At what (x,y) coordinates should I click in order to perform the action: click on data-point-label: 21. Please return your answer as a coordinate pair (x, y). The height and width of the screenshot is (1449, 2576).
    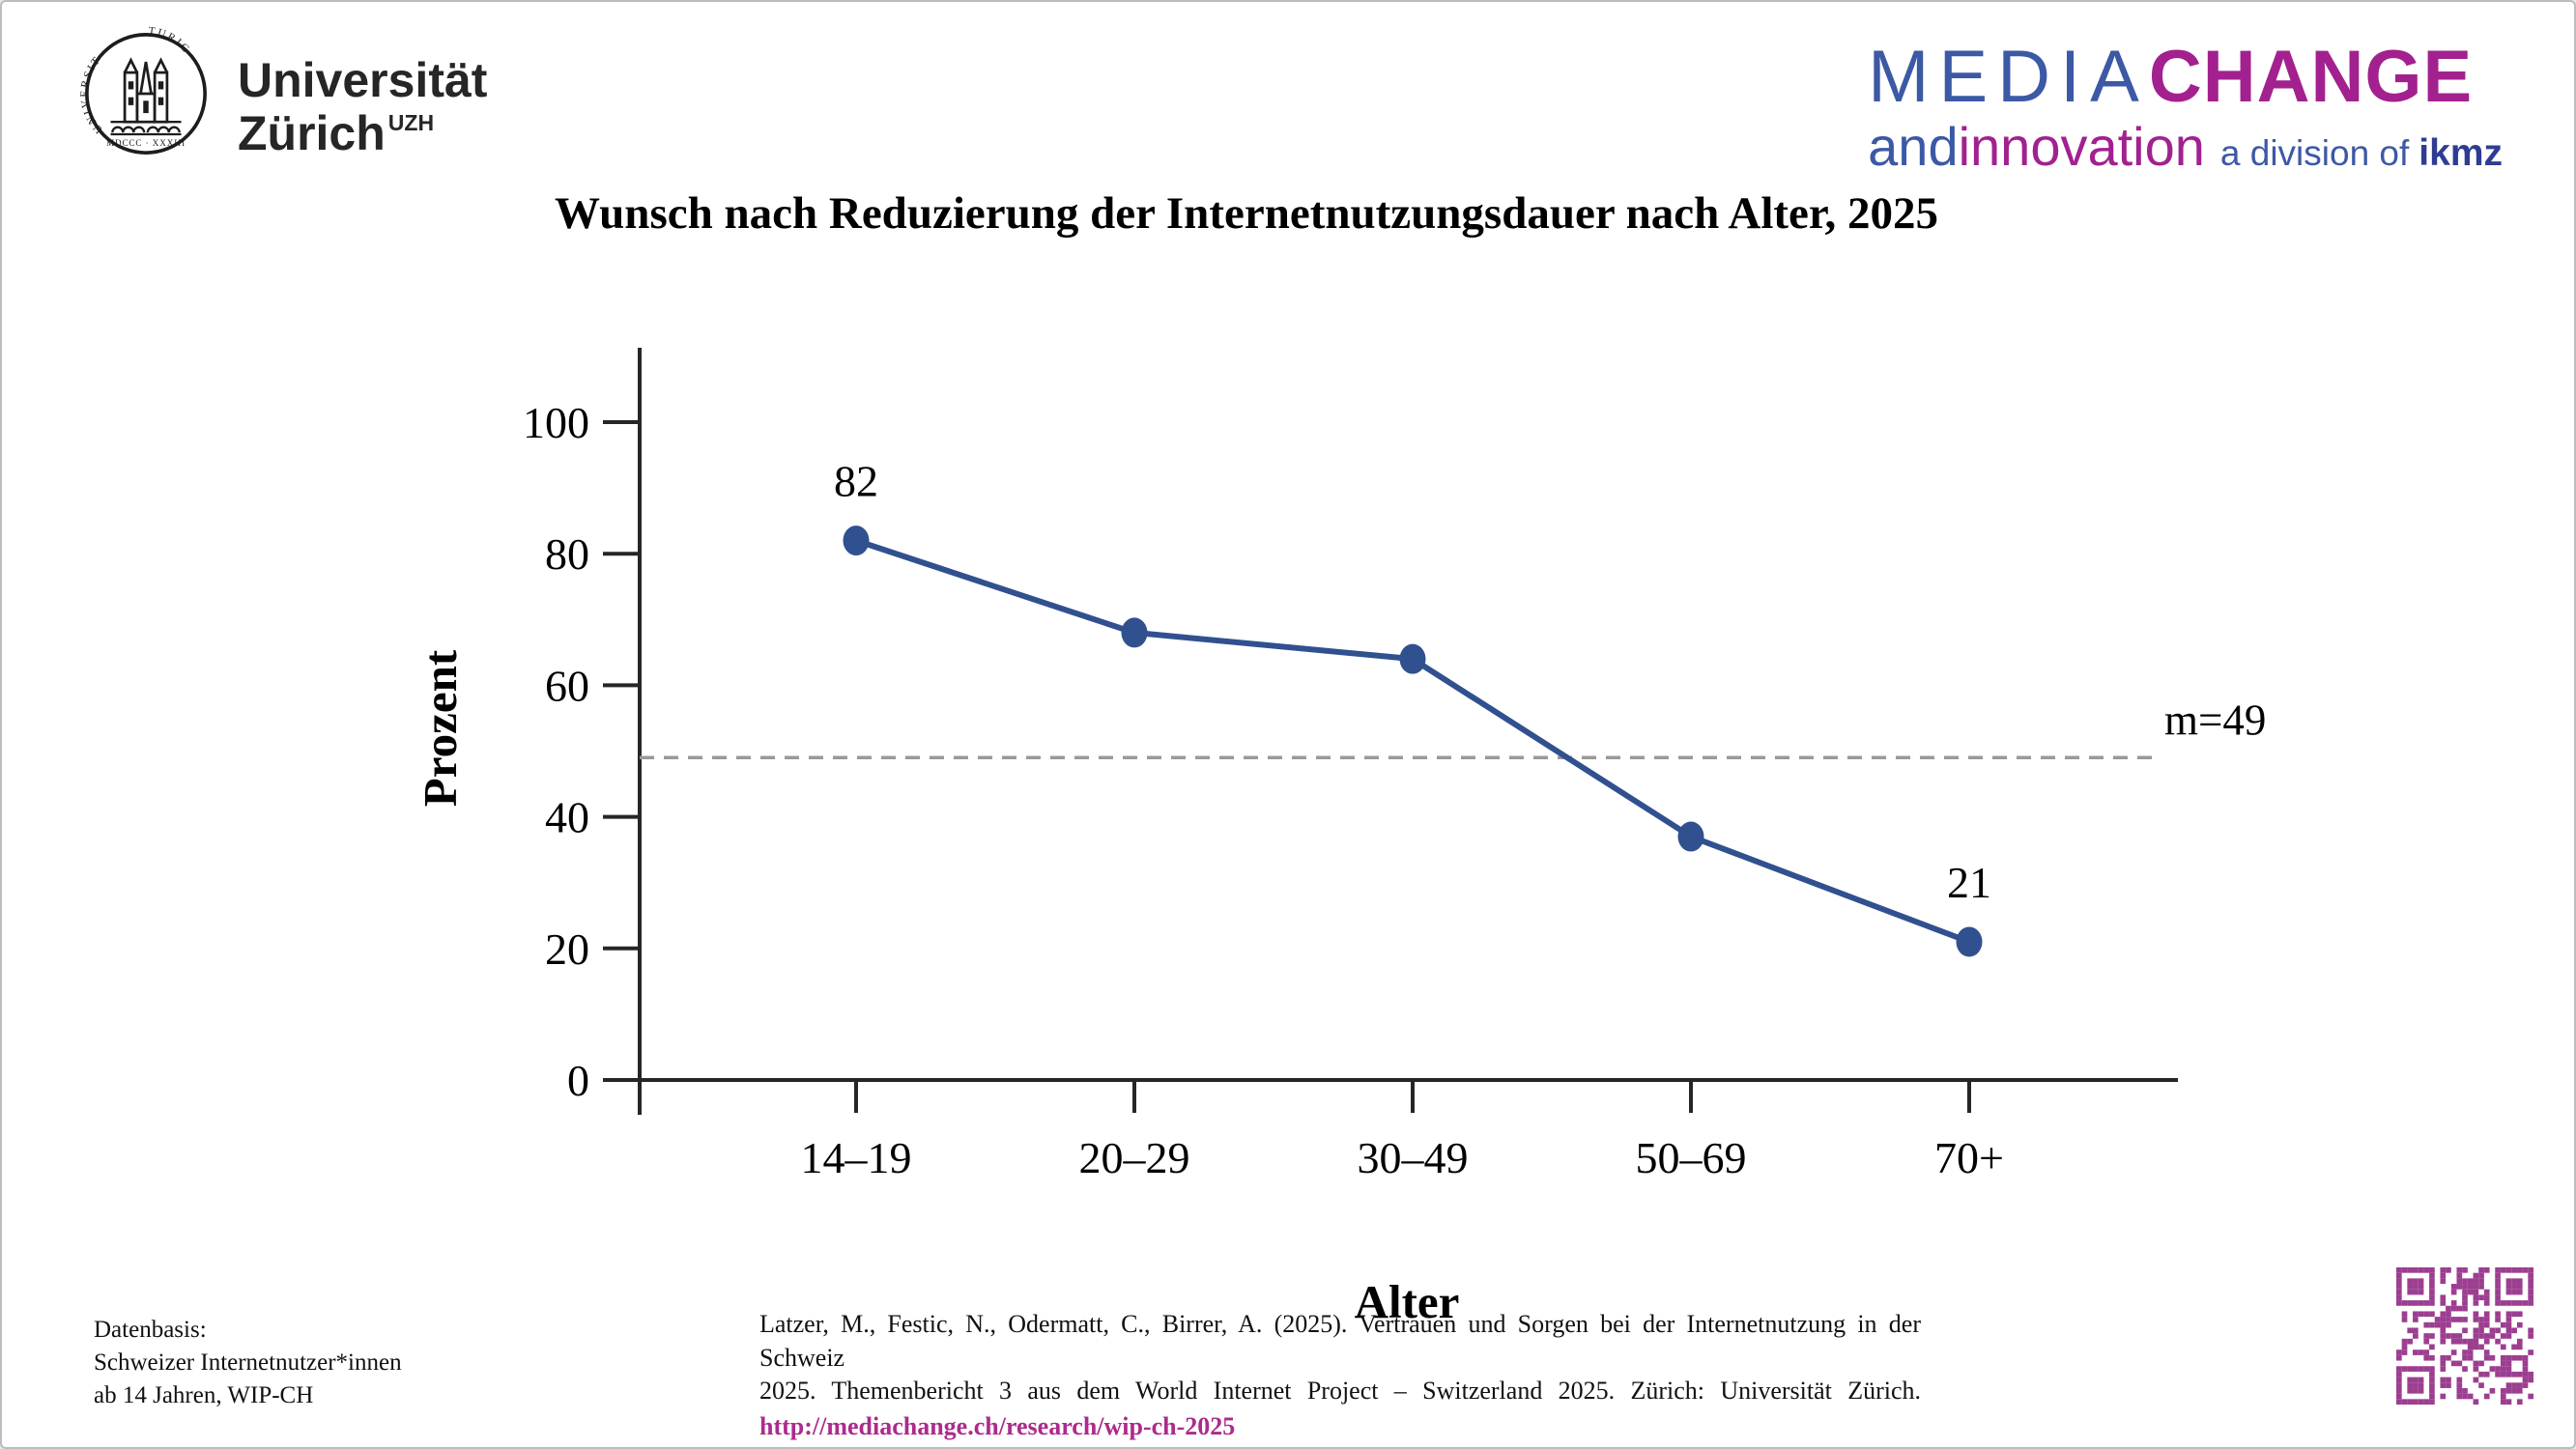
    Looking at the image, I should click on (1969, 882).